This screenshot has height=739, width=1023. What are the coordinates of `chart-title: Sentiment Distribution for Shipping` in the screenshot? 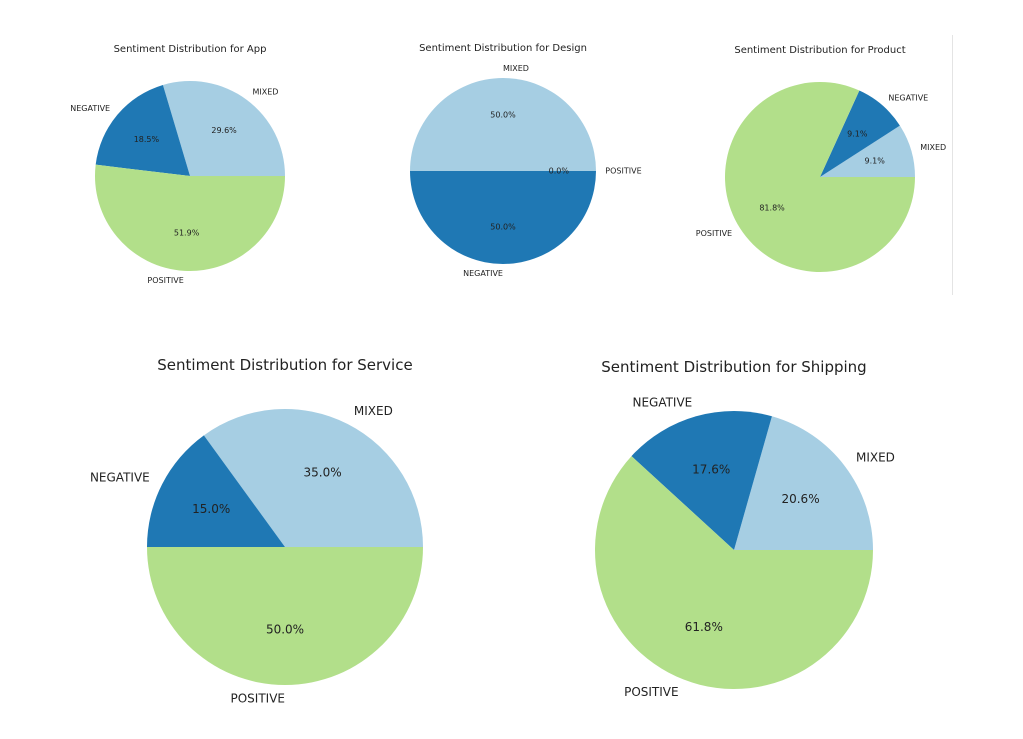 It's located at (733, 367).